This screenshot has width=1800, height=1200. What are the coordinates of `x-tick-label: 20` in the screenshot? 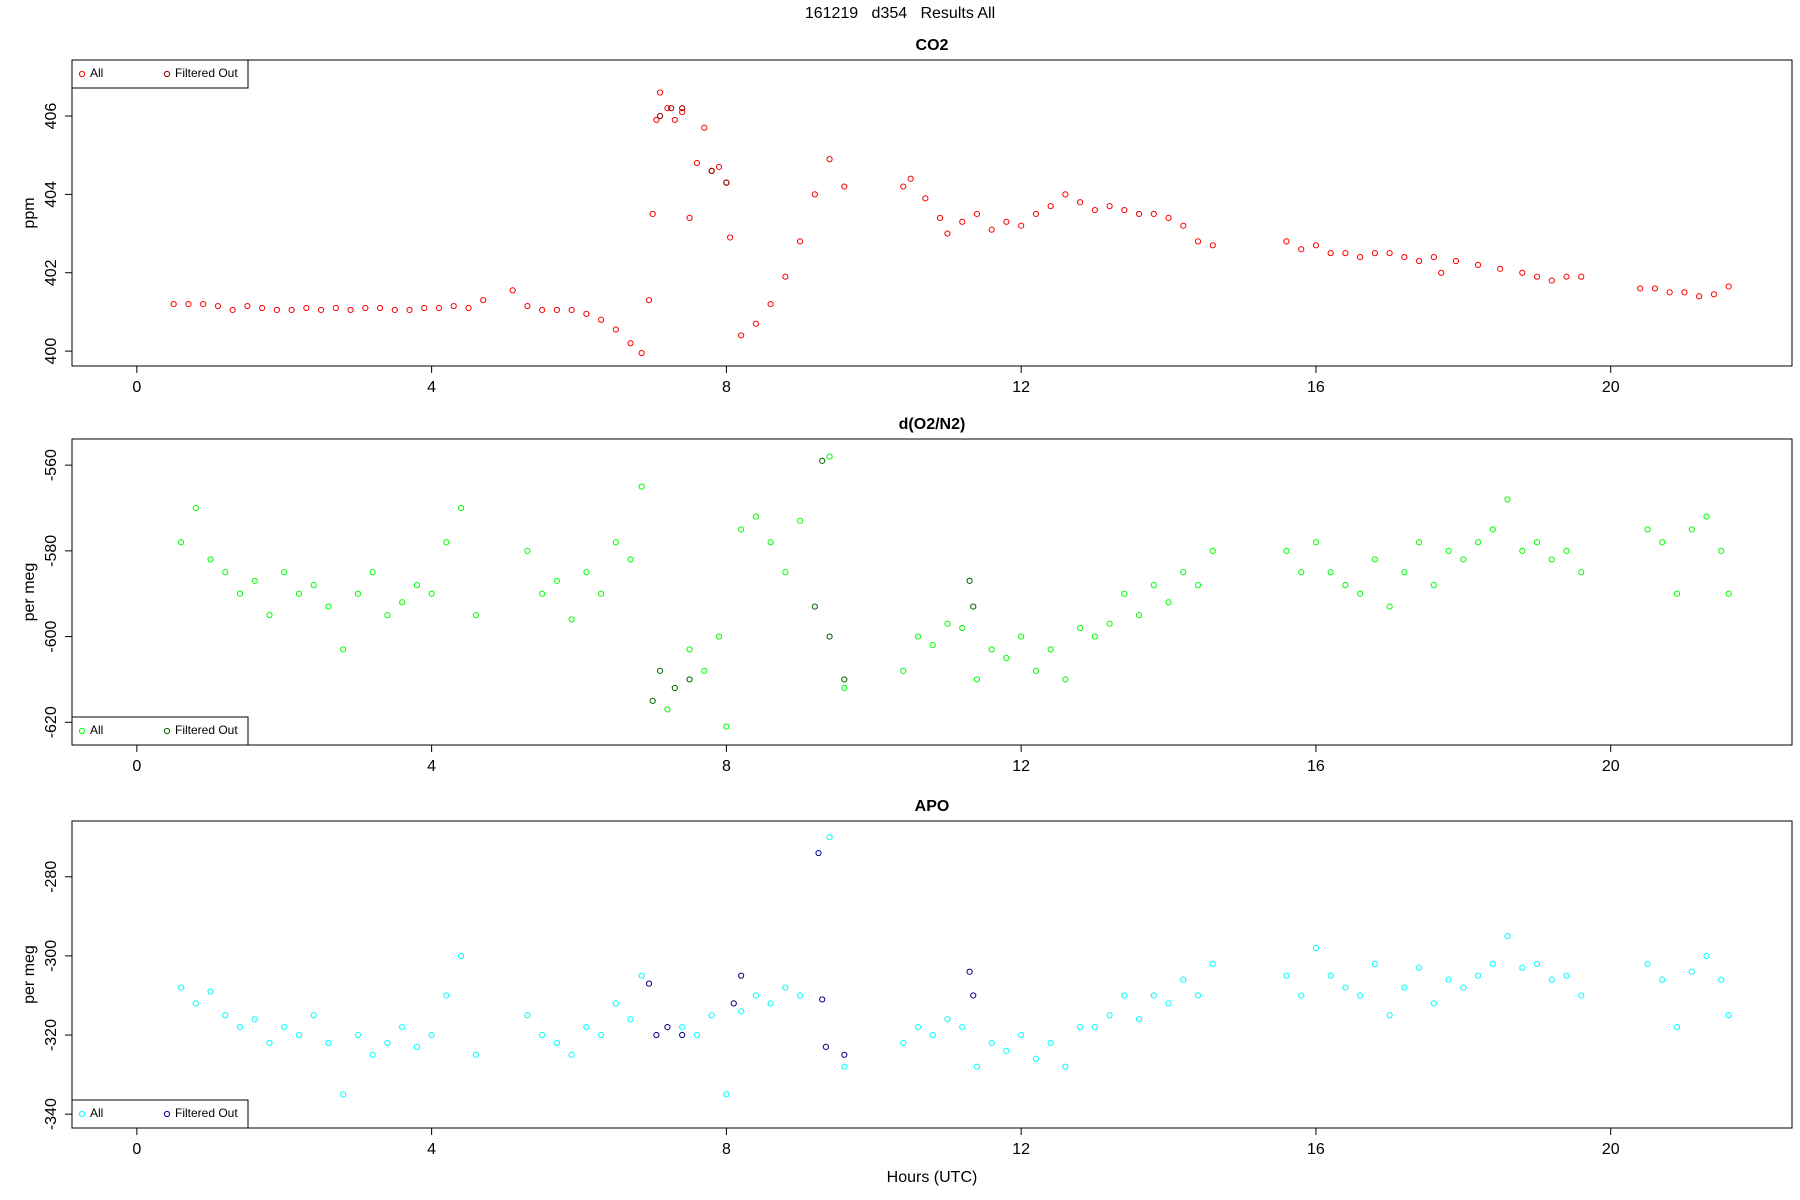 It's located at (1611, 387).